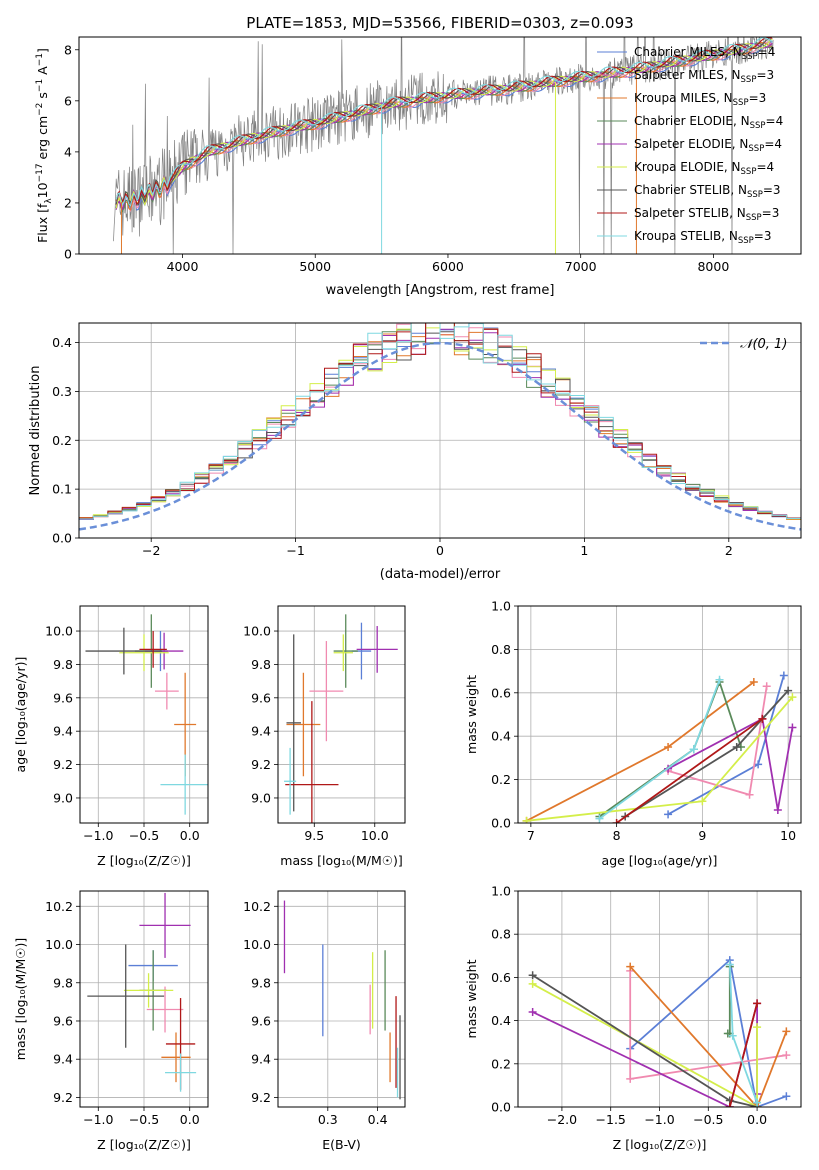 Image resolution: width=819 pixels, height=1170 pixels. I want to click on x-tick-label: 10, so click(788, 835).